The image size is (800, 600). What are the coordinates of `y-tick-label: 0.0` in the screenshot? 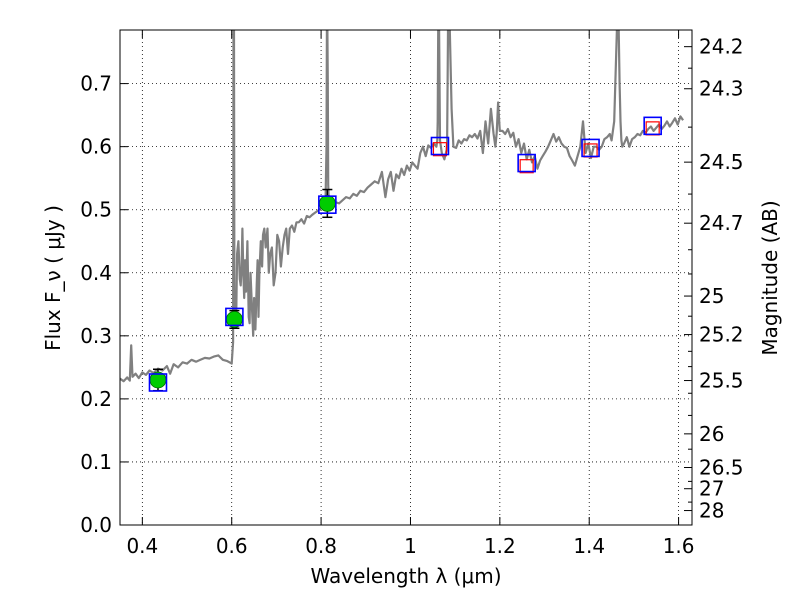 It's located at (96, 525).